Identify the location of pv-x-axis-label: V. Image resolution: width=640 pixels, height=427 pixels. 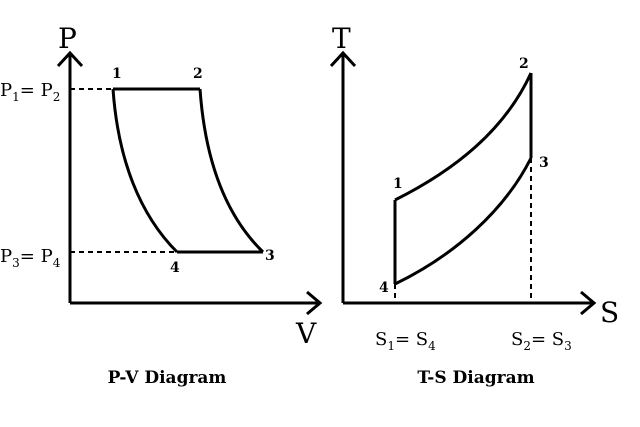
(306, 333).